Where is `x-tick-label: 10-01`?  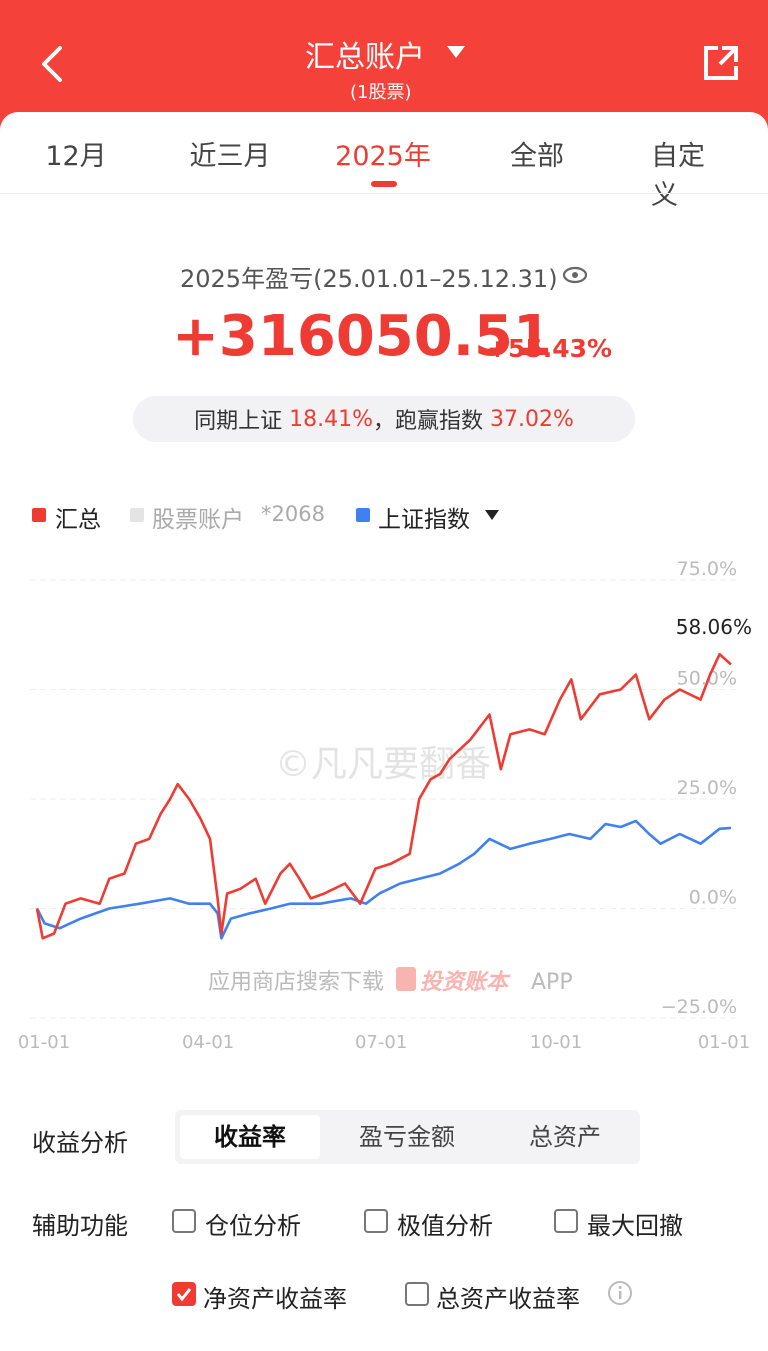
x-tick-label: 10-01 is located at coordinates (556, 1042).